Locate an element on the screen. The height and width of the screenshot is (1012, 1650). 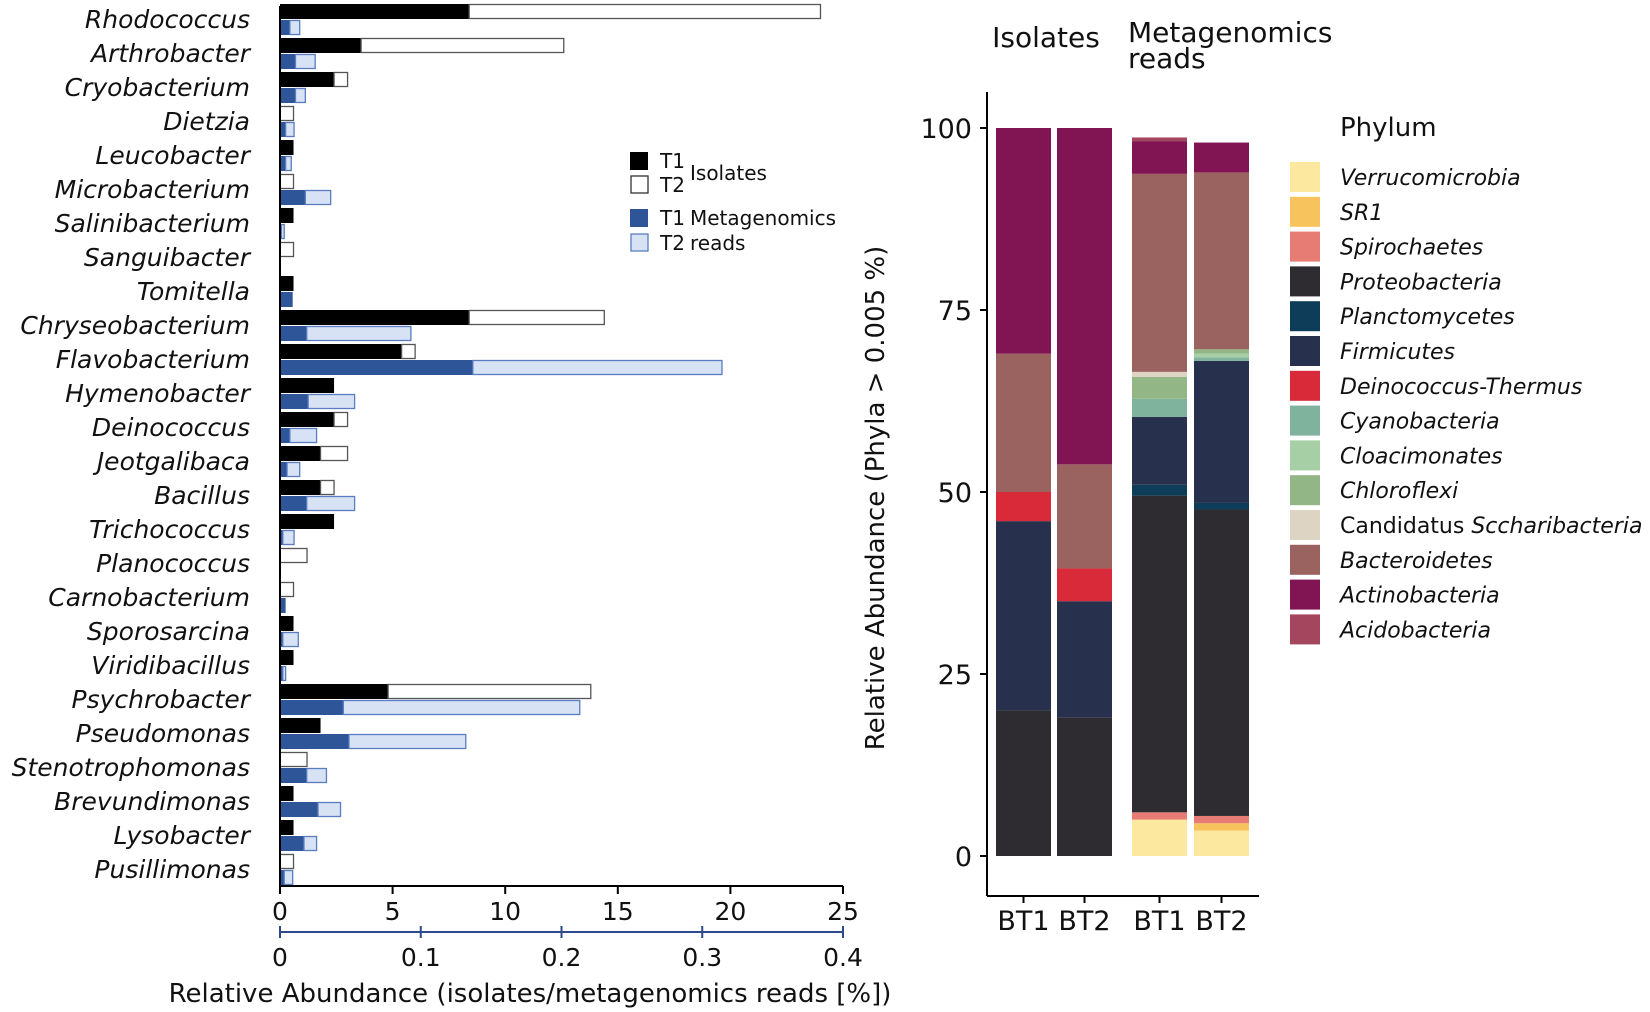
genus-label: Bacillus is located at coordinates (202, 495).